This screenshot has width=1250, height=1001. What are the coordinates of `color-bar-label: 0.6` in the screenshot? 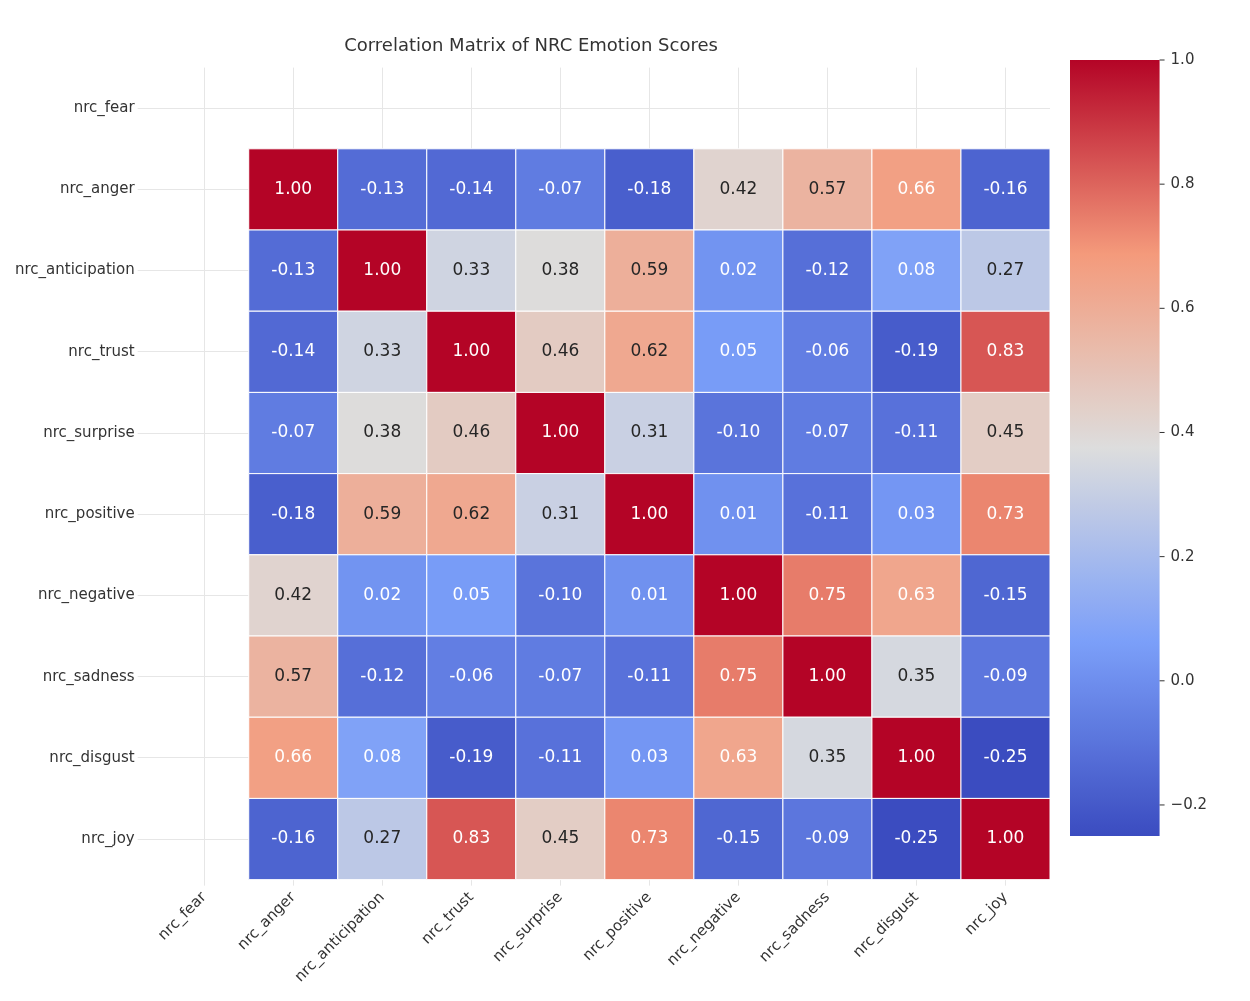 It's located at (1182, 307).